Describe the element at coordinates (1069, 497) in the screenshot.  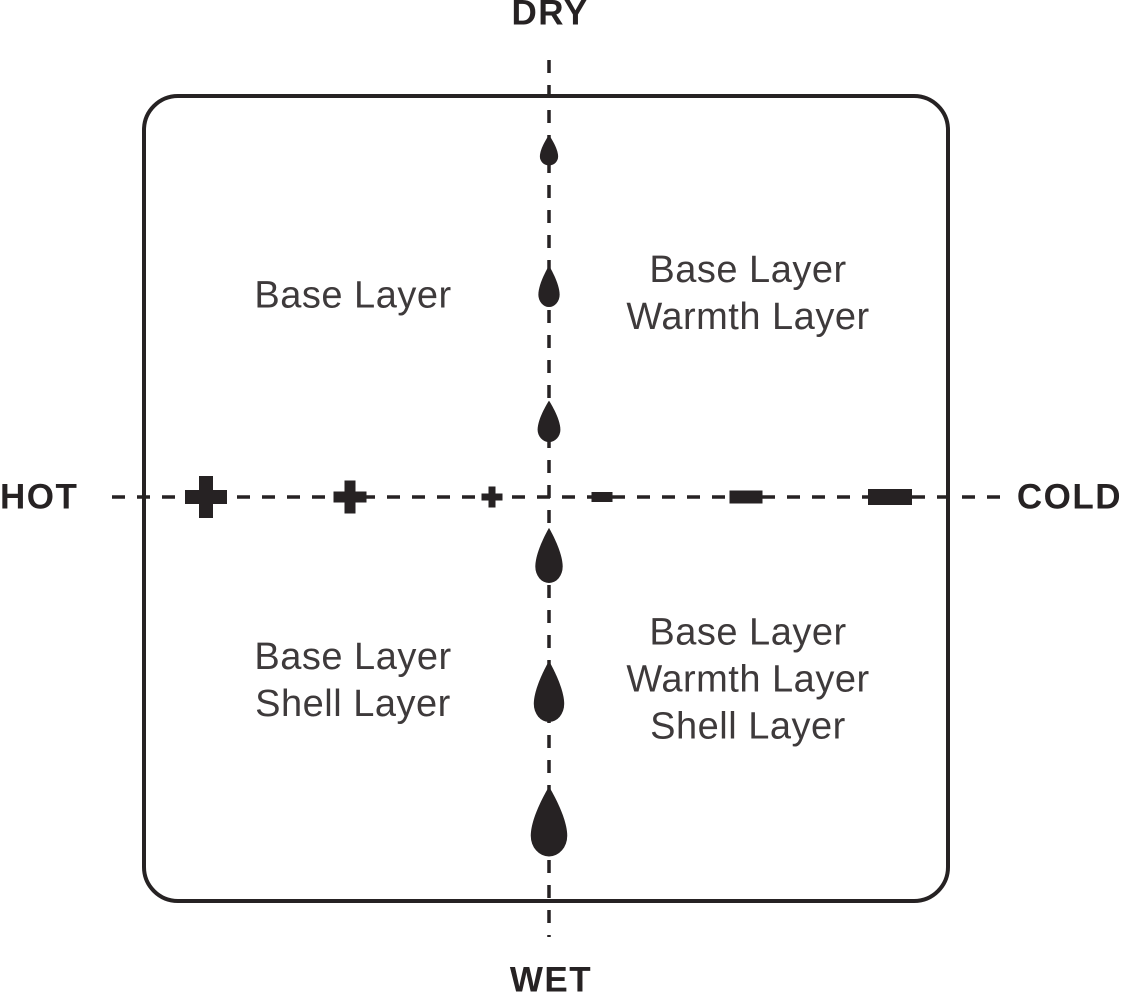
I see `axis-label-cold: COLD` at that location.